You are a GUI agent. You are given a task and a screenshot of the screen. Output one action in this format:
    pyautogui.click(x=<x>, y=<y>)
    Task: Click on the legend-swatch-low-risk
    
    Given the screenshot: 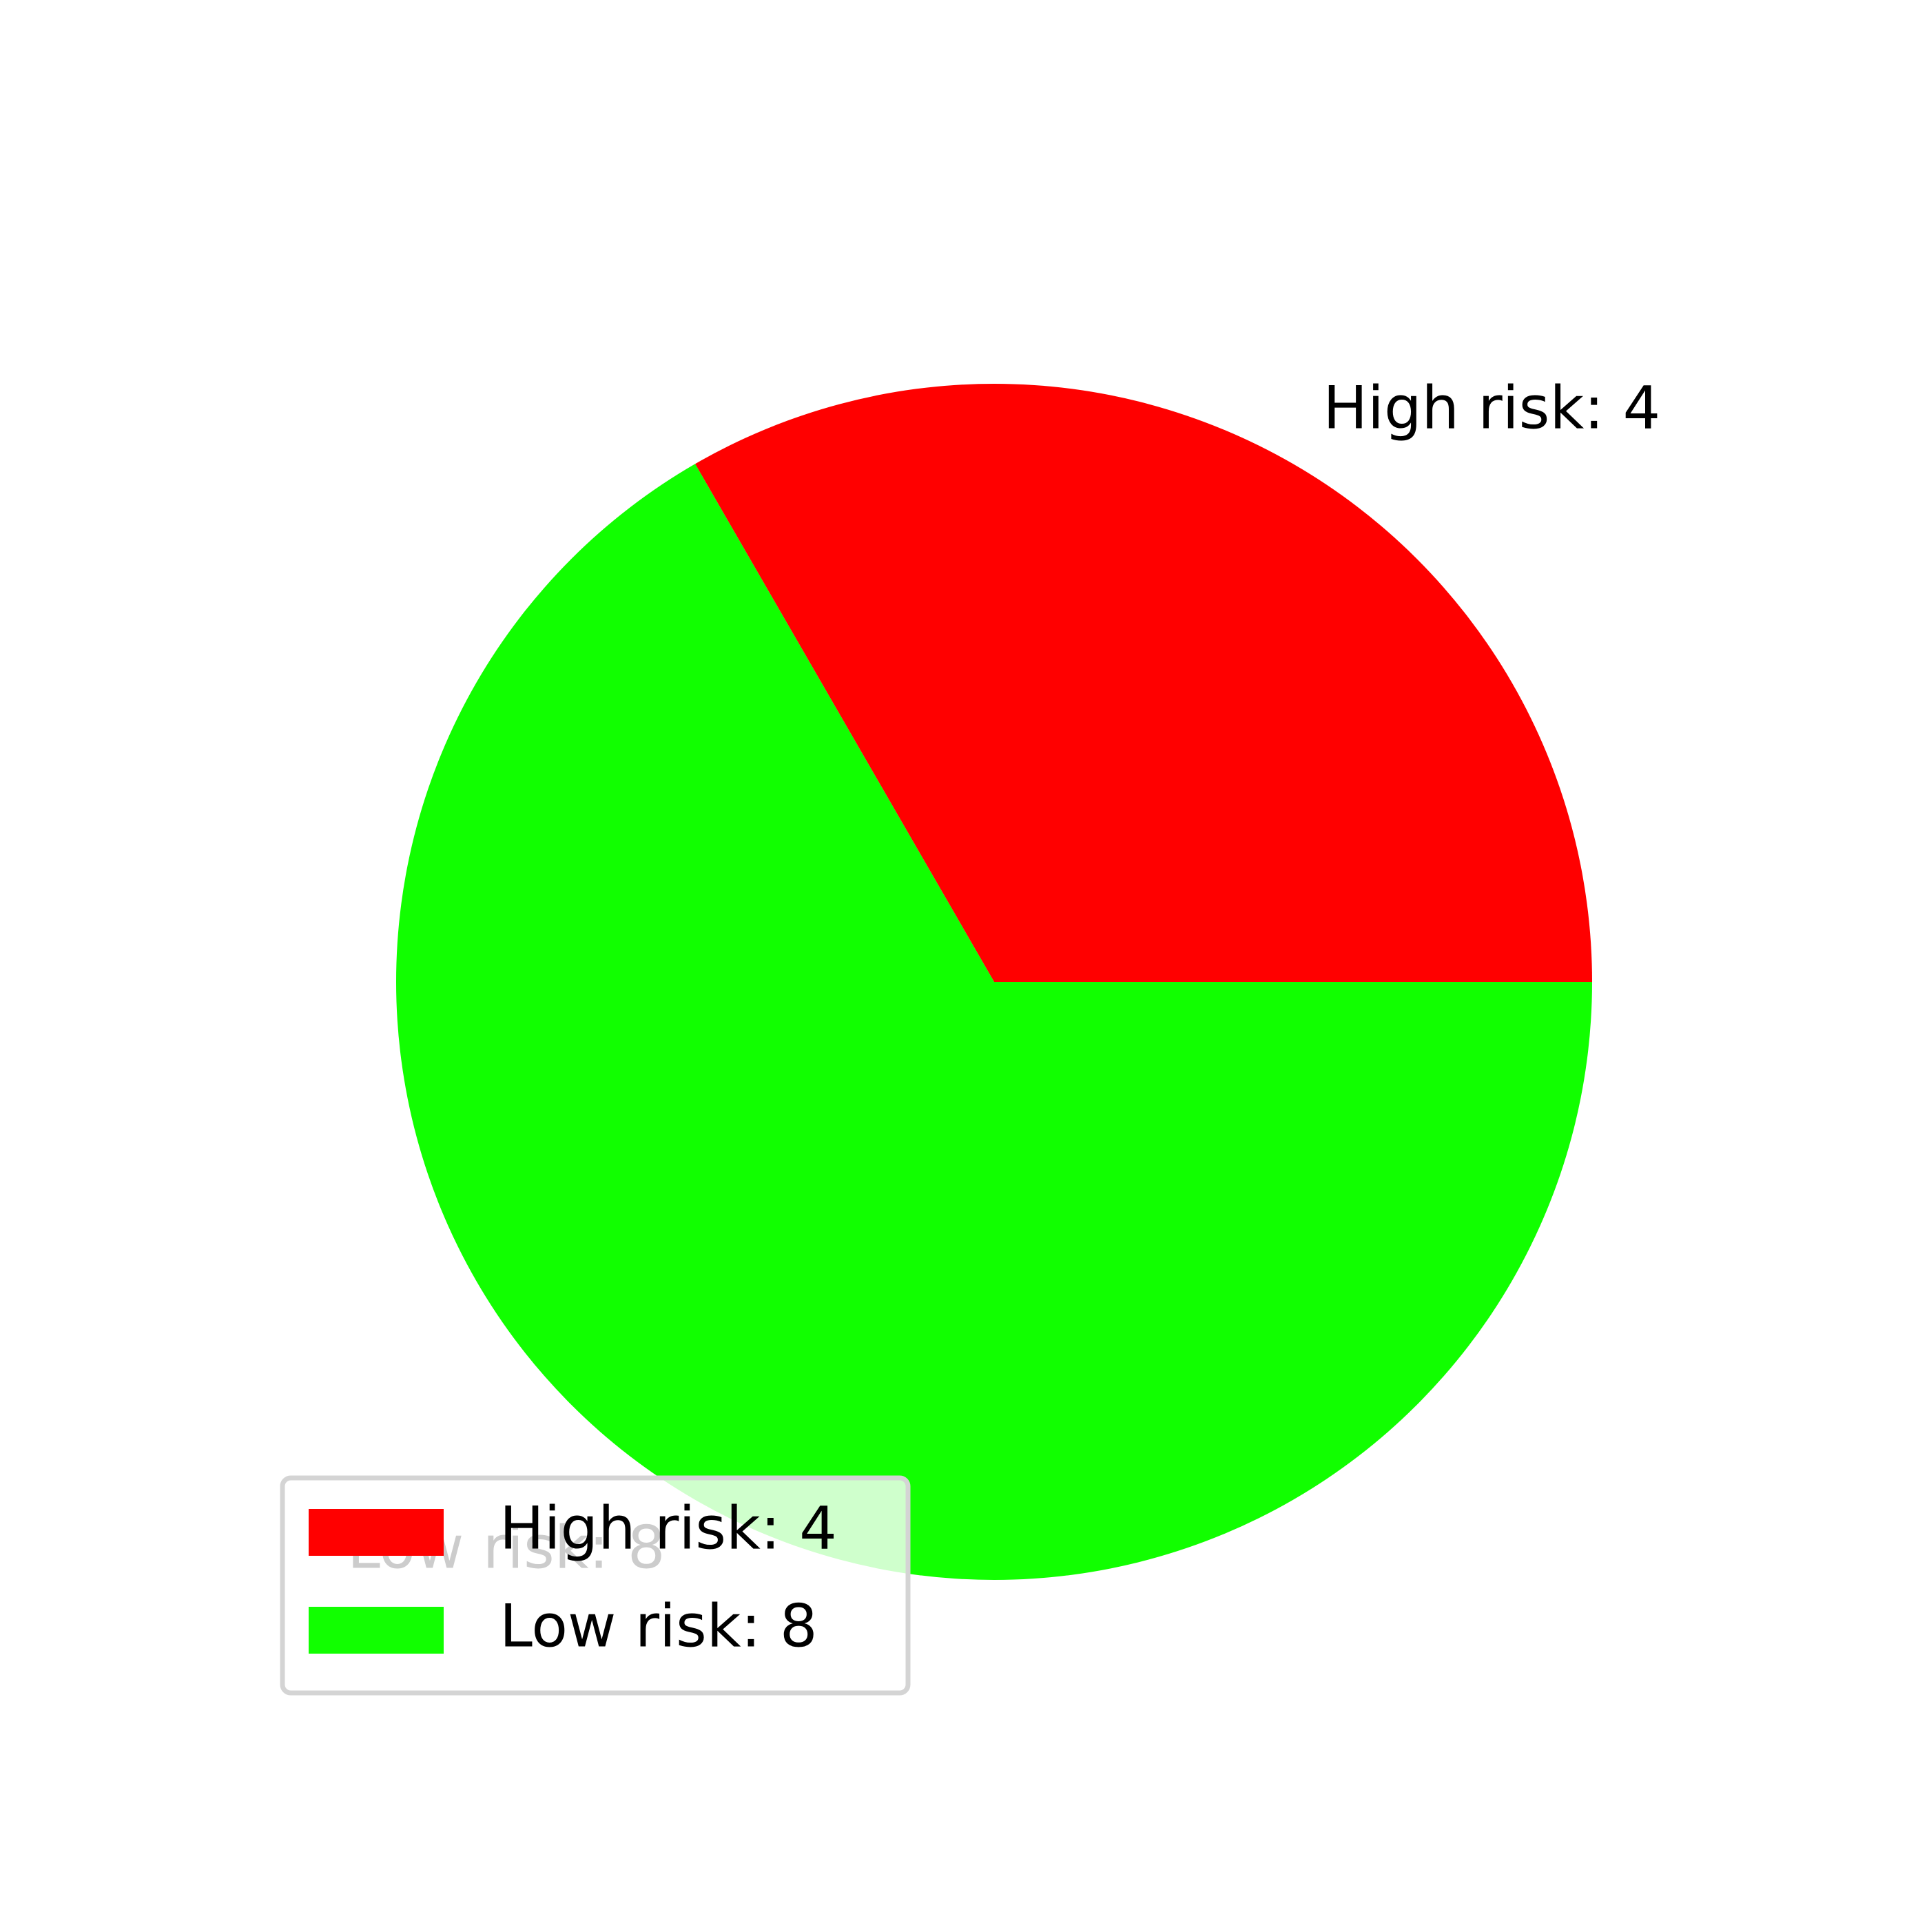 What is the action you would take?
    pyautogui.click(x=376, y=1630)
    